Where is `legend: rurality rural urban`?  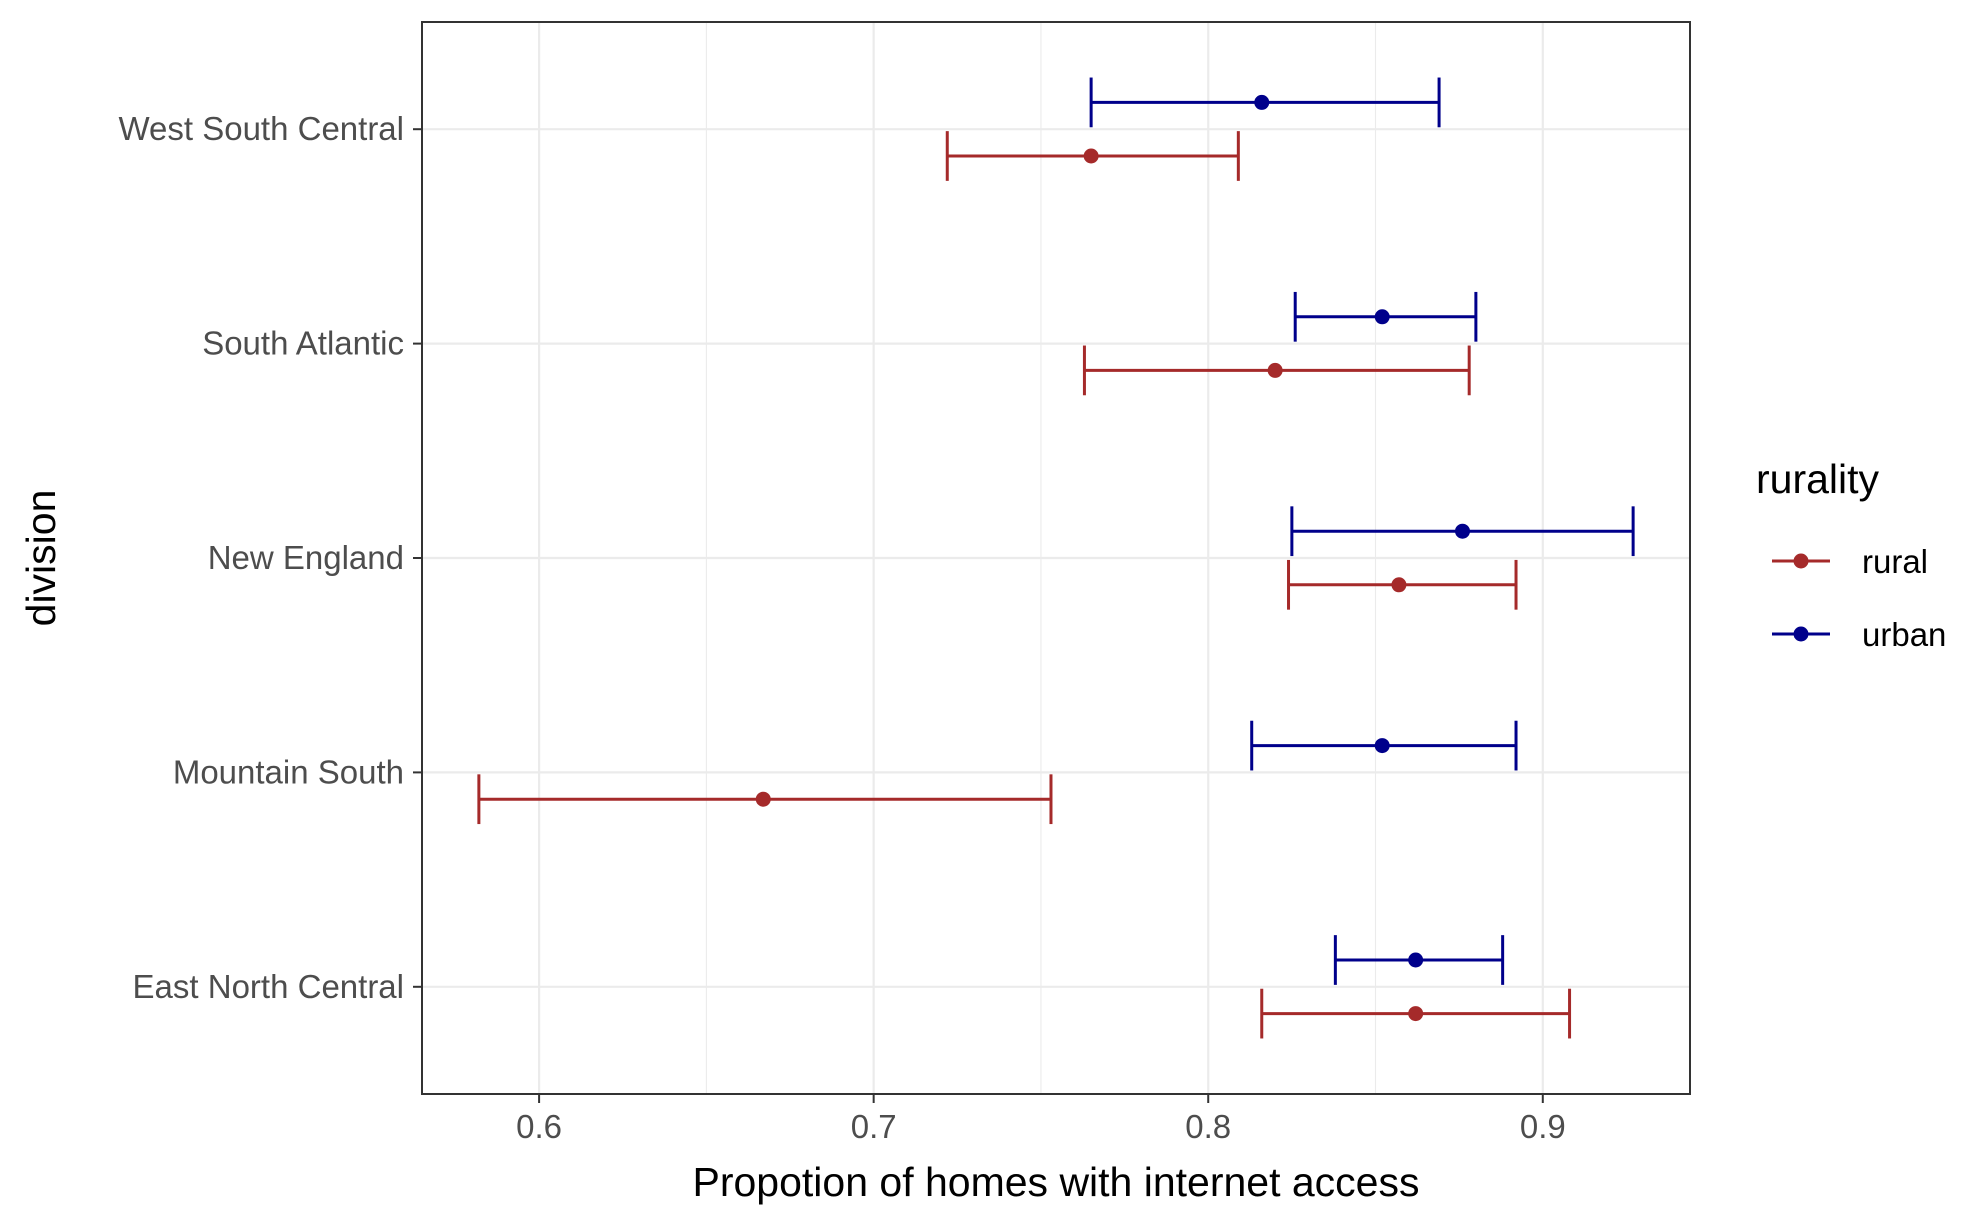 legend: rurality rural urban is located at coordinates (1851, 554).